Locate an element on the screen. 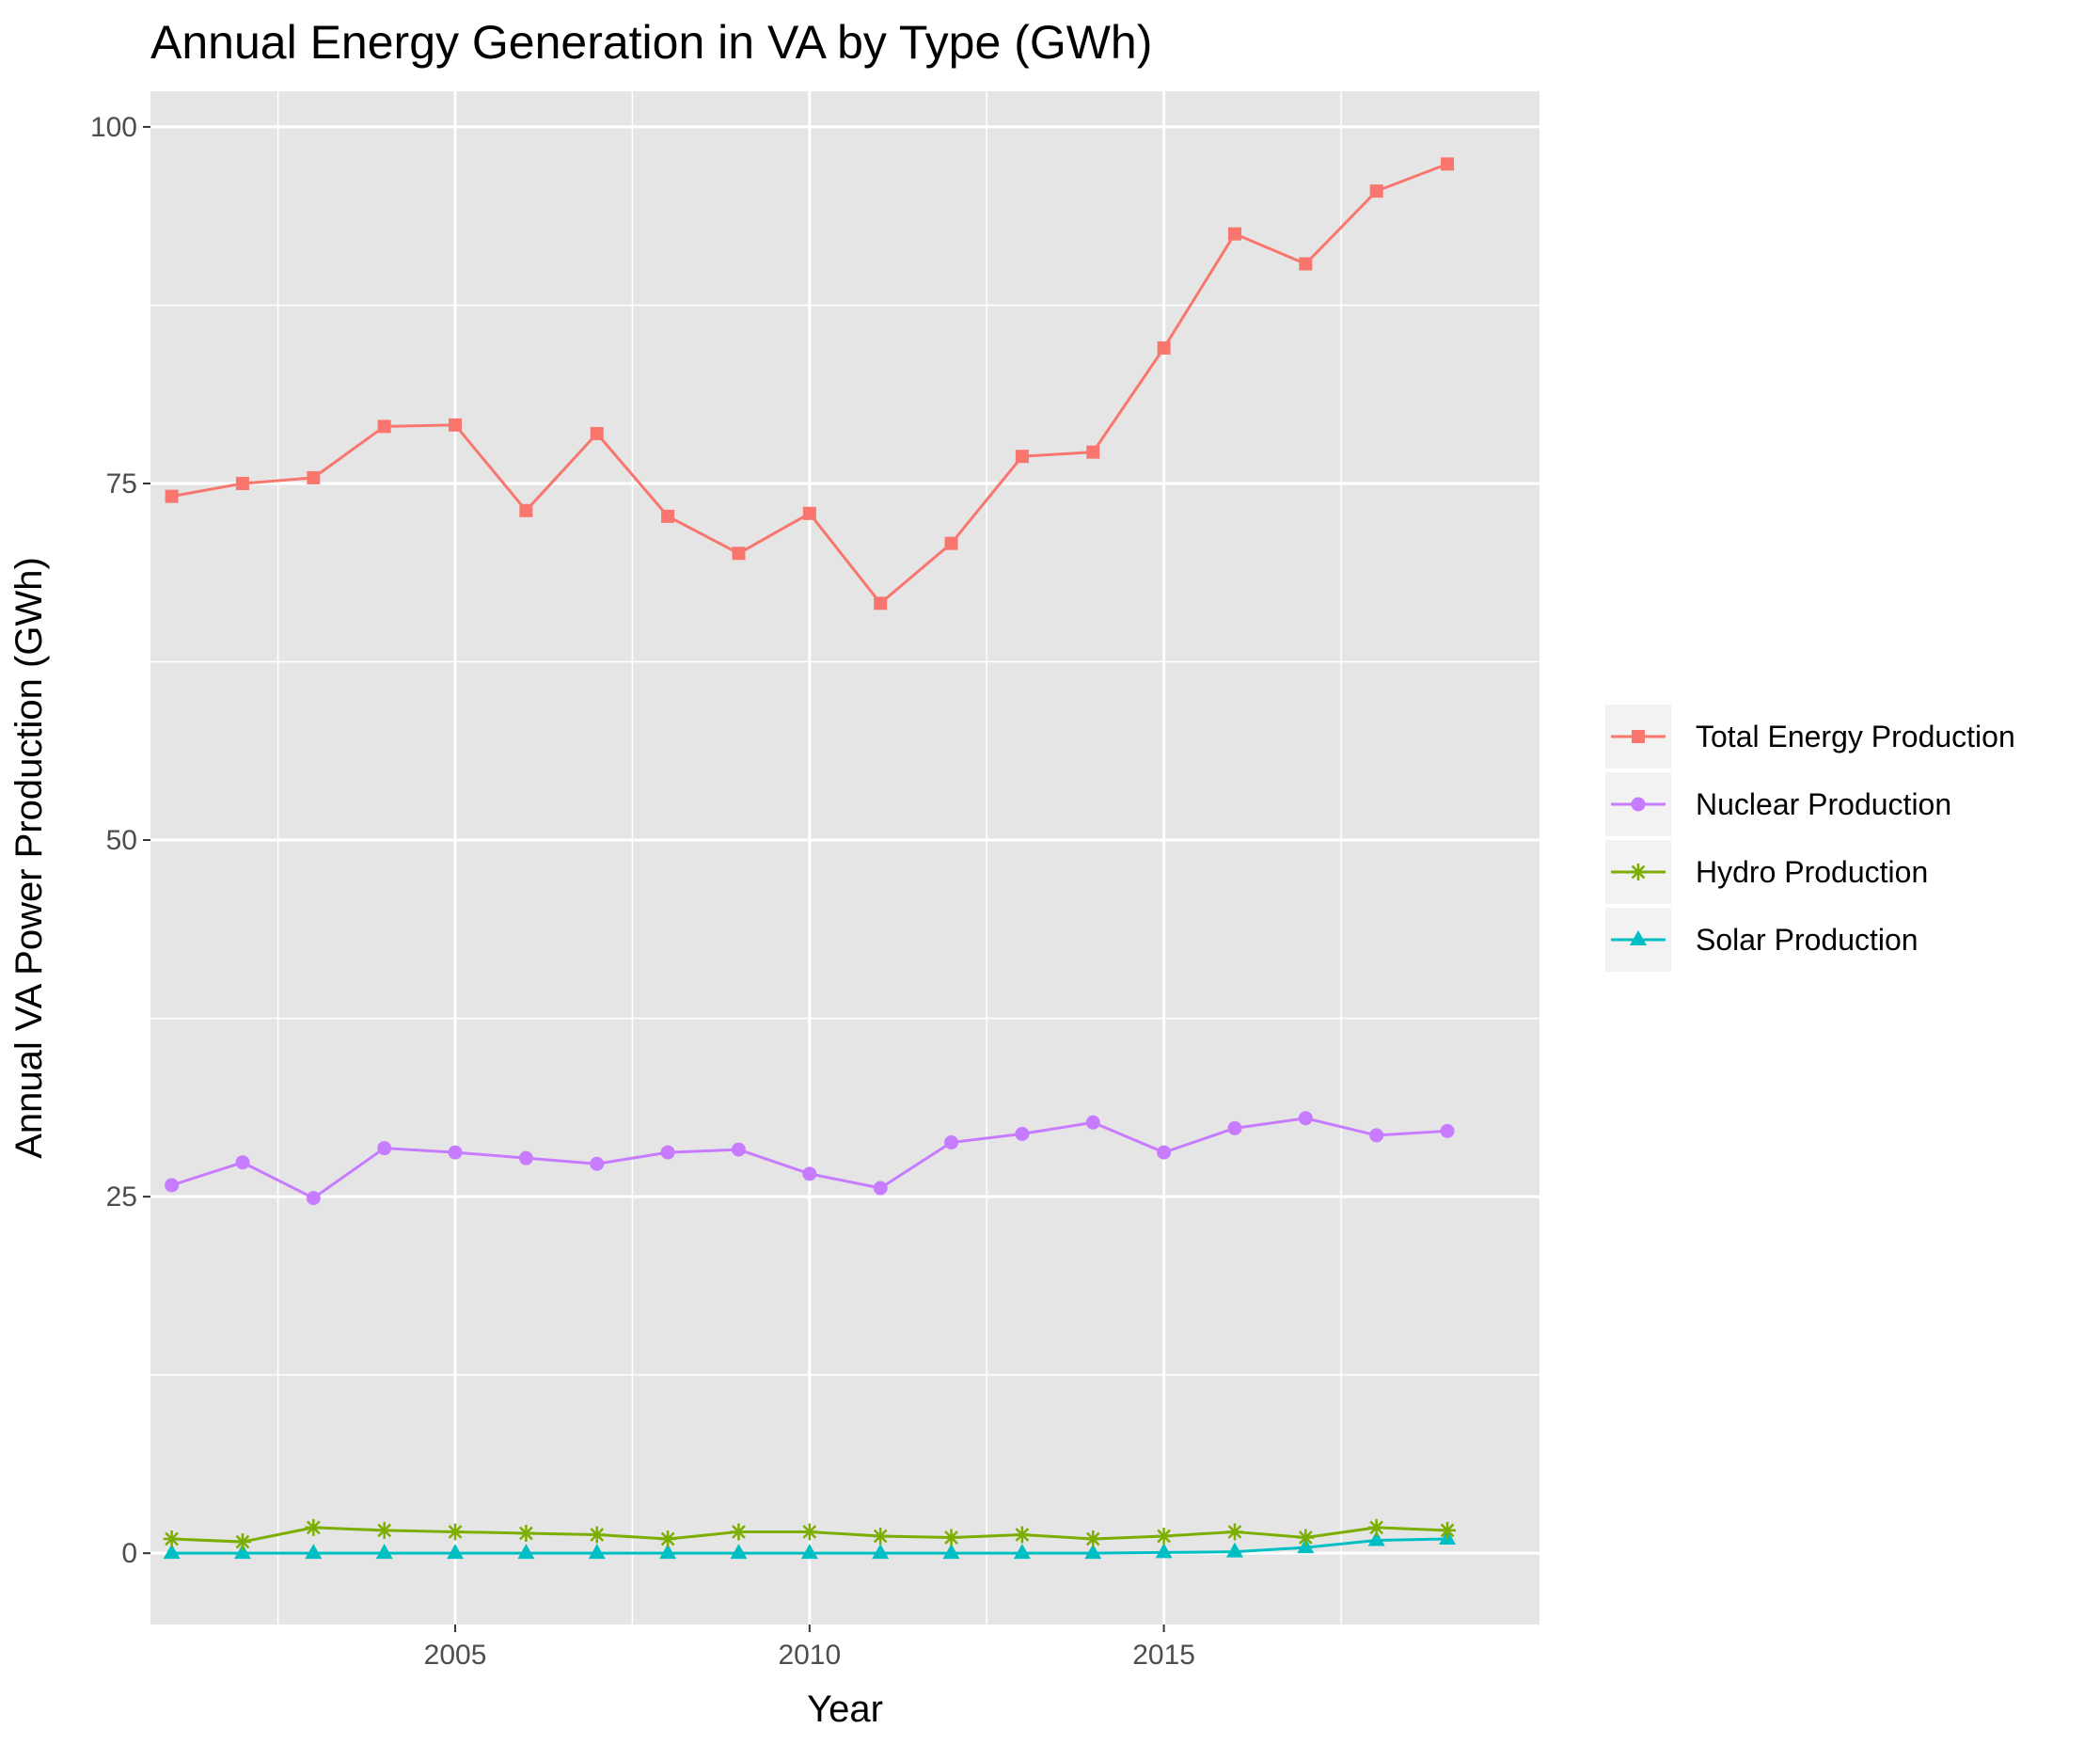 Image resolution: width=2100 pixels, height=1744 pixels. series-nuclear-production is located at coordinates (810, 1158).